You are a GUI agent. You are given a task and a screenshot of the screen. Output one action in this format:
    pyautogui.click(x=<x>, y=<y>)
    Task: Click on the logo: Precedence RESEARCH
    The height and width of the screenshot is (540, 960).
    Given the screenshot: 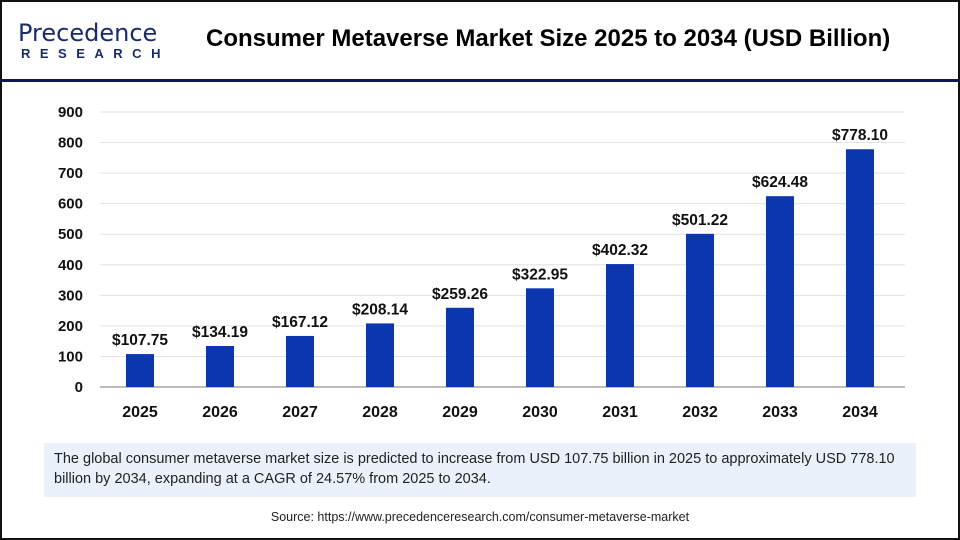 What is the action you would take?
    pyautogui.click(x=94, y=41)
    